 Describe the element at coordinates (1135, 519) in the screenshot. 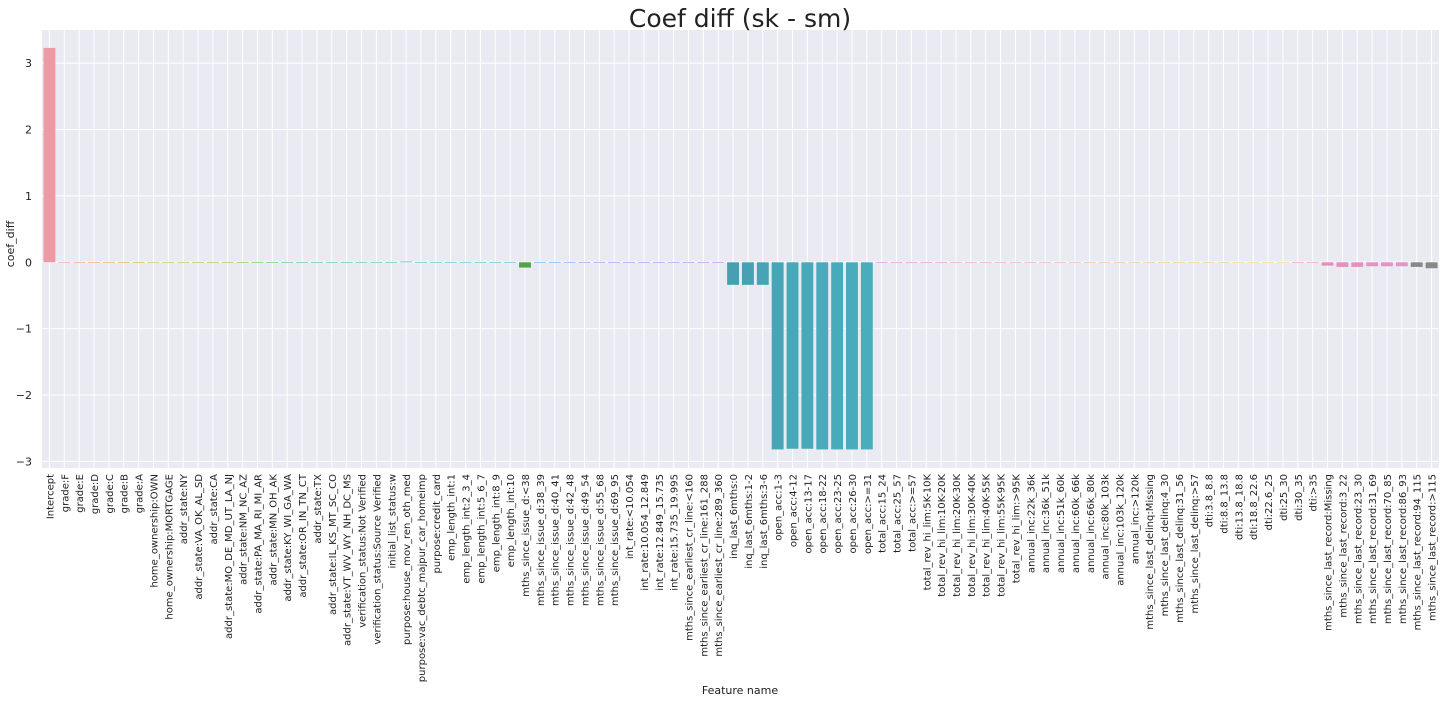

I see `x-tick-label: annual_inc:>120k` at that location.